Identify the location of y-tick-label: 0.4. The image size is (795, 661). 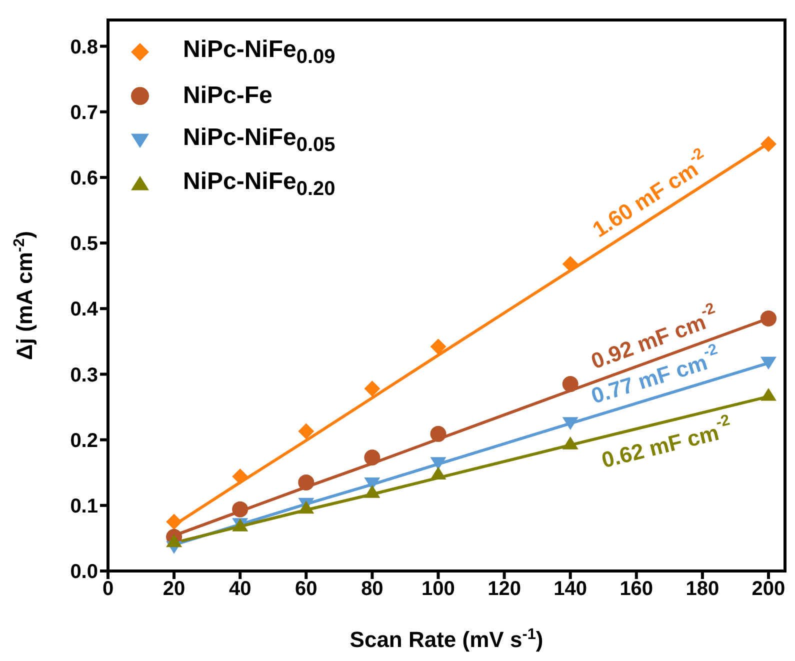
(84, 309).